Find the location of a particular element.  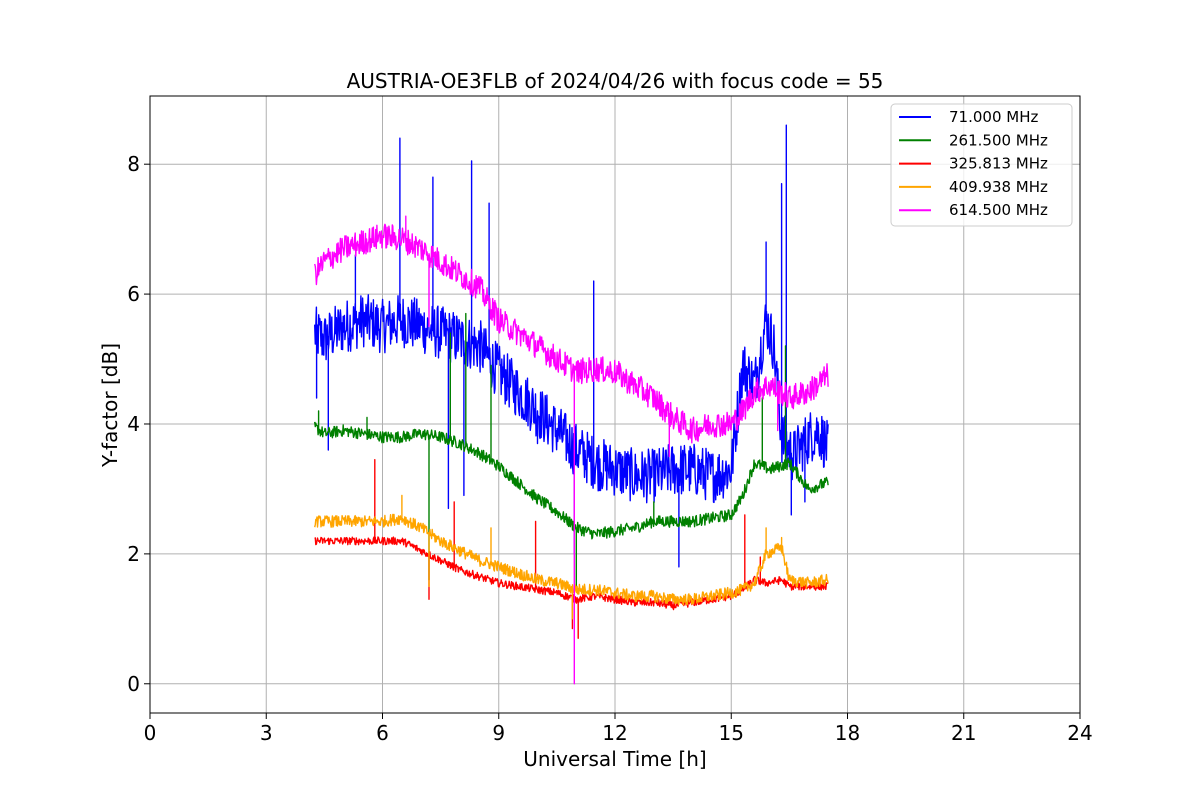

x-axis-label: Universal Time [h] is located at coordinates (614, 759).